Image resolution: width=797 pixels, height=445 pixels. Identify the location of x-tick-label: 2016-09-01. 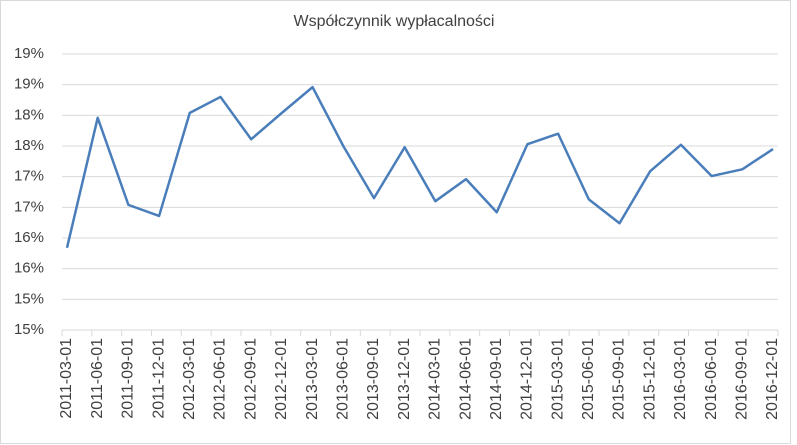
(742, 379).